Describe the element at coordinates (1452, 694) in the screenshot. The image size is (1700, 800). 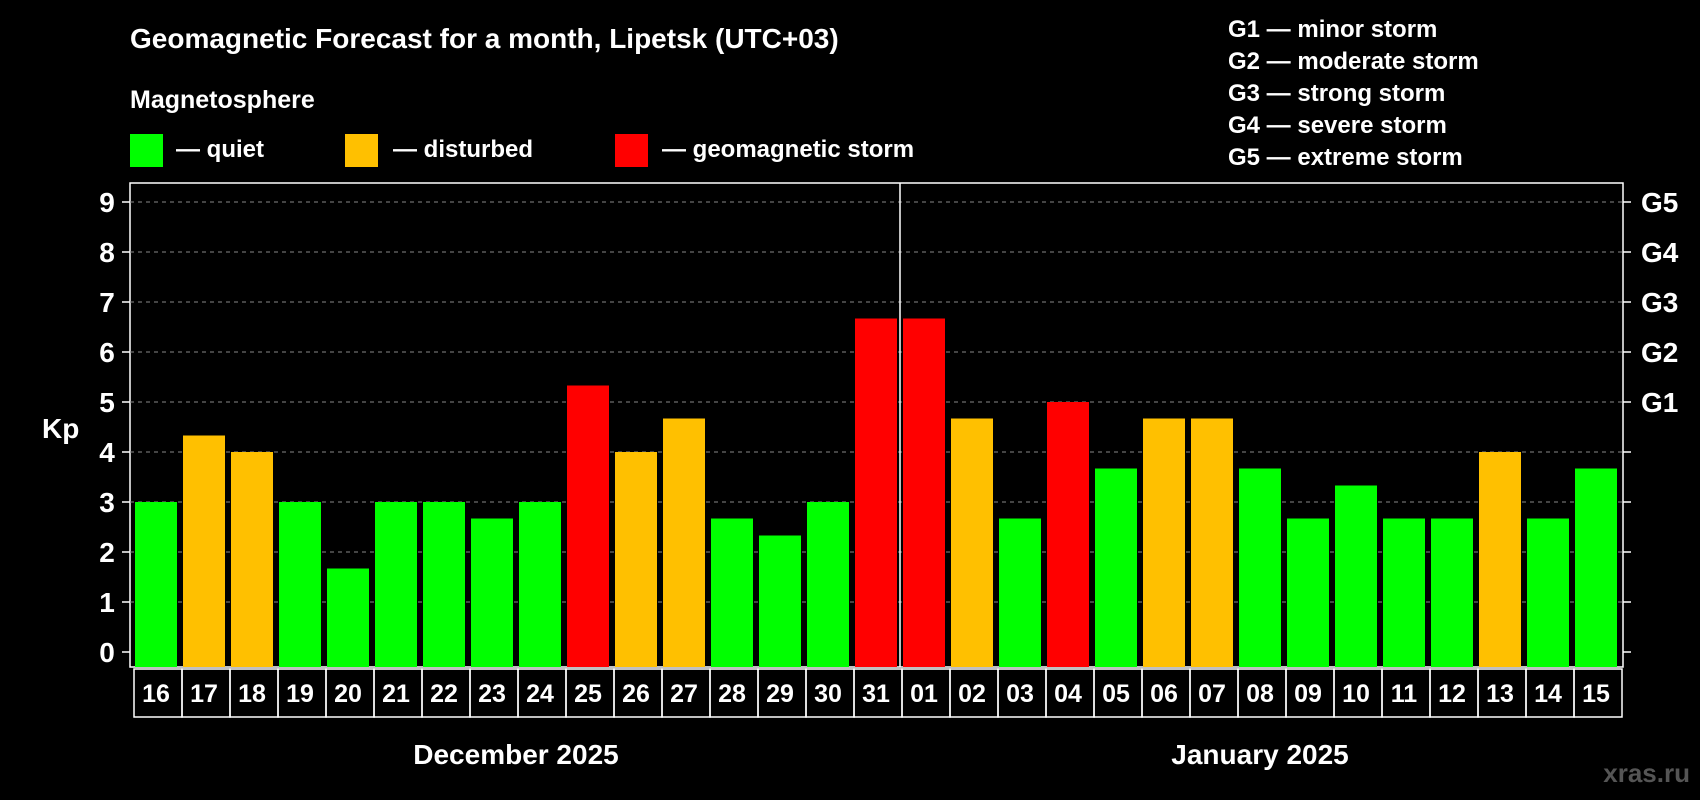
I see `x-tick-label: 12` at that location.